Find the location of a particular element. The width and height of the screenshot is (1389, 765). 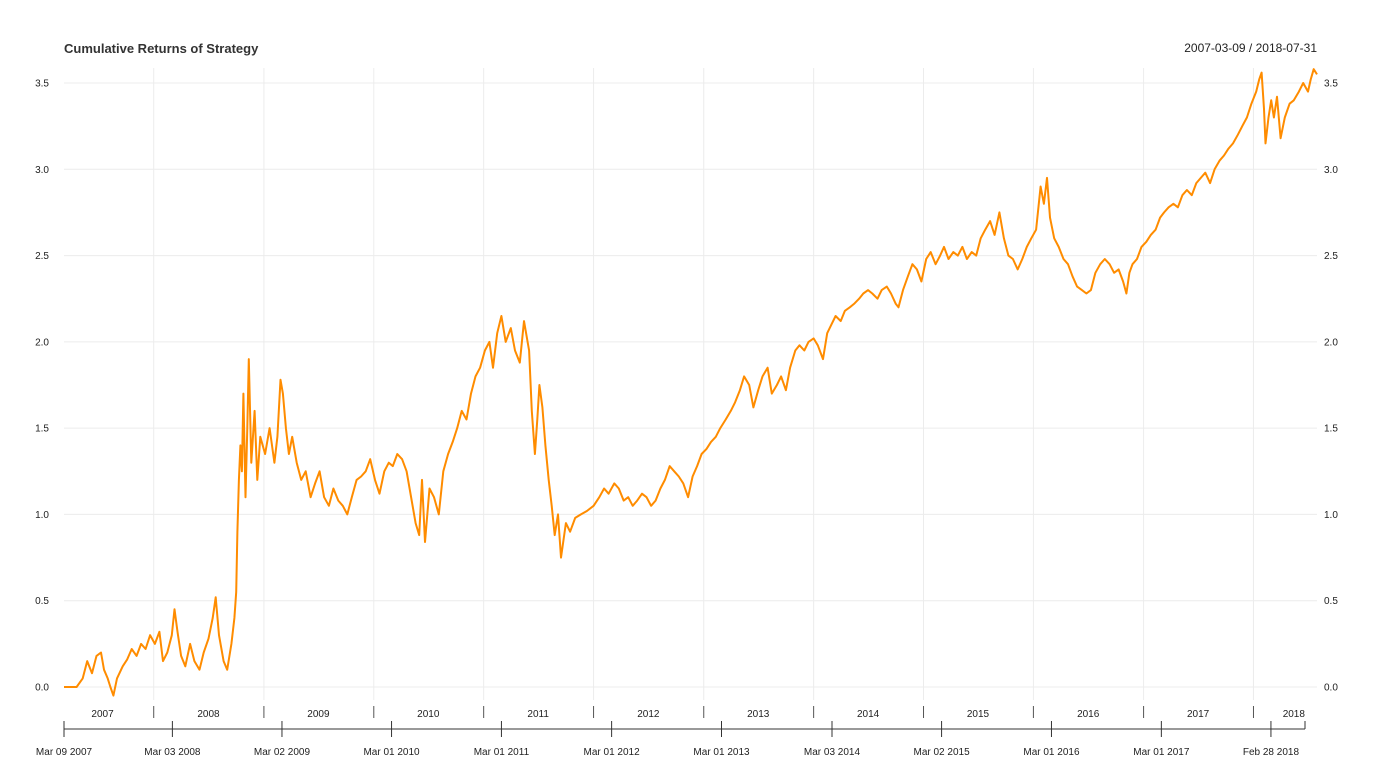

date-tick-label: Mar 01 2012 is located at coordinates (612, 752).